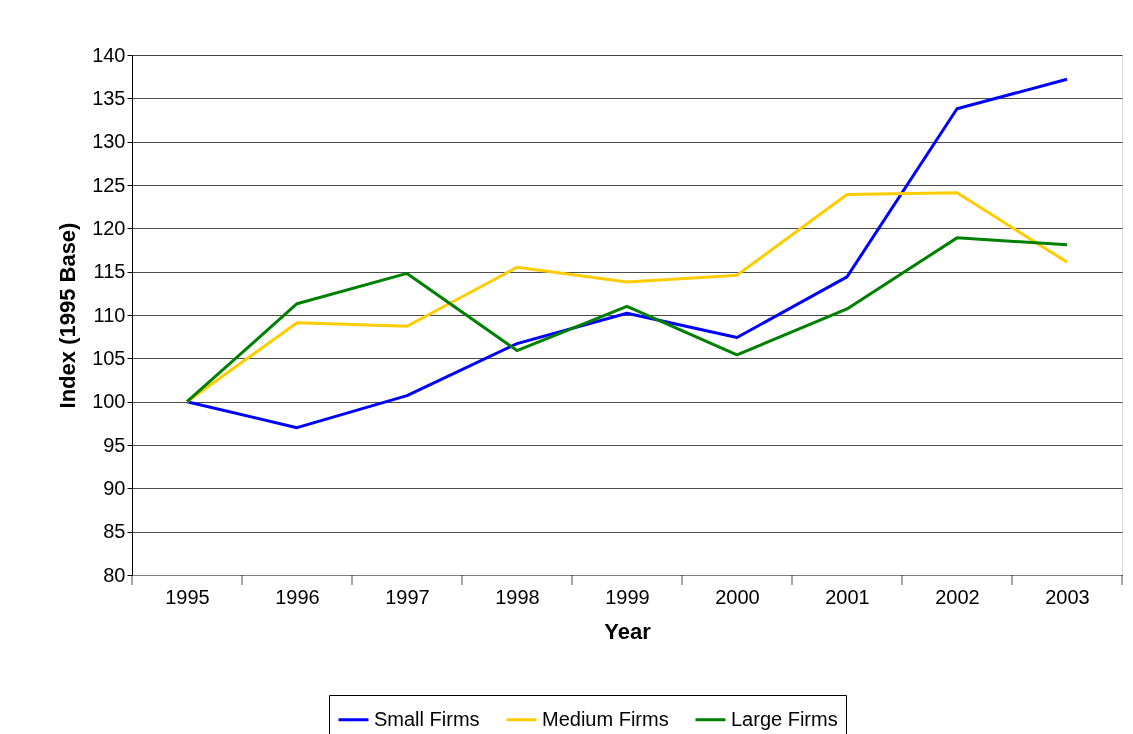 The width and height of the screenshot is (1133, 734). Describe the element at coordinates (407, 596) in the screenshot. I see `x-tick-label: 1997` at that location.